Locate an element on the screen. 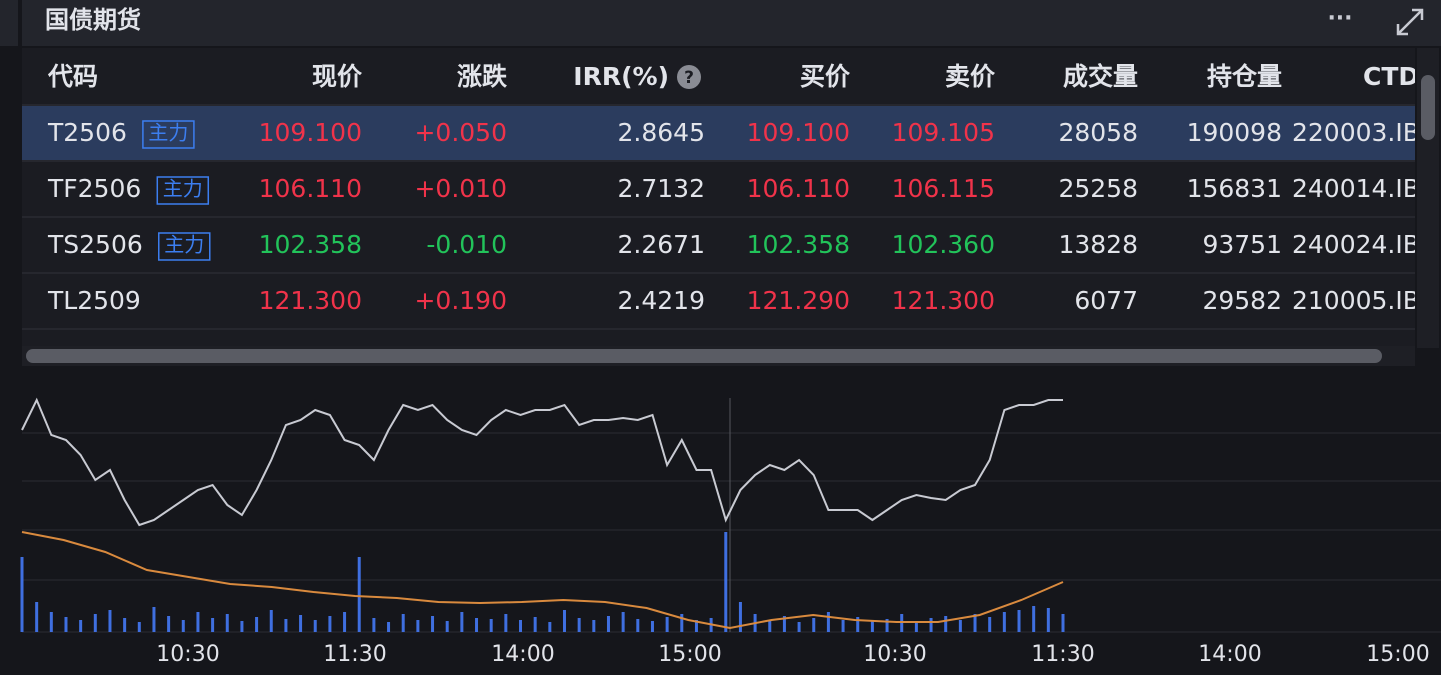  cell: +0.190 is located at coordinates (460, 300).